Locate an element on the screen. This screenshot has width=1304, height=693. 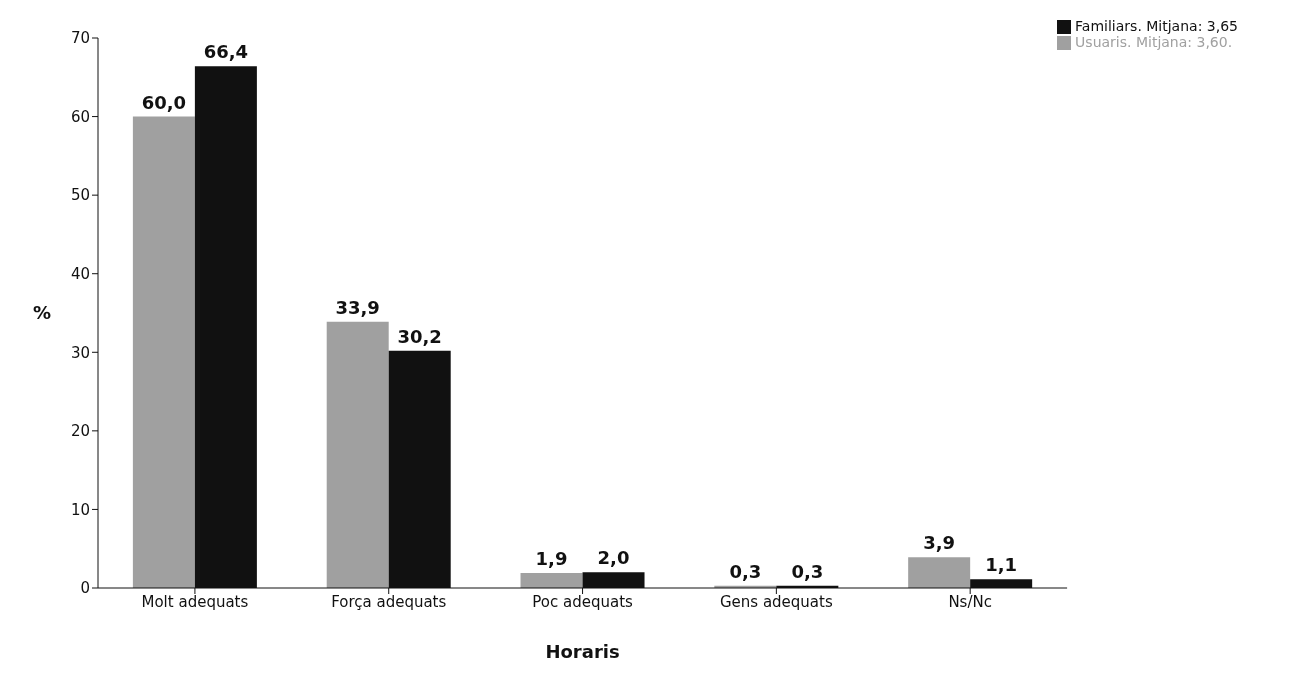
x-tick-label: Poc adequats is located at coordinates (583, 601).